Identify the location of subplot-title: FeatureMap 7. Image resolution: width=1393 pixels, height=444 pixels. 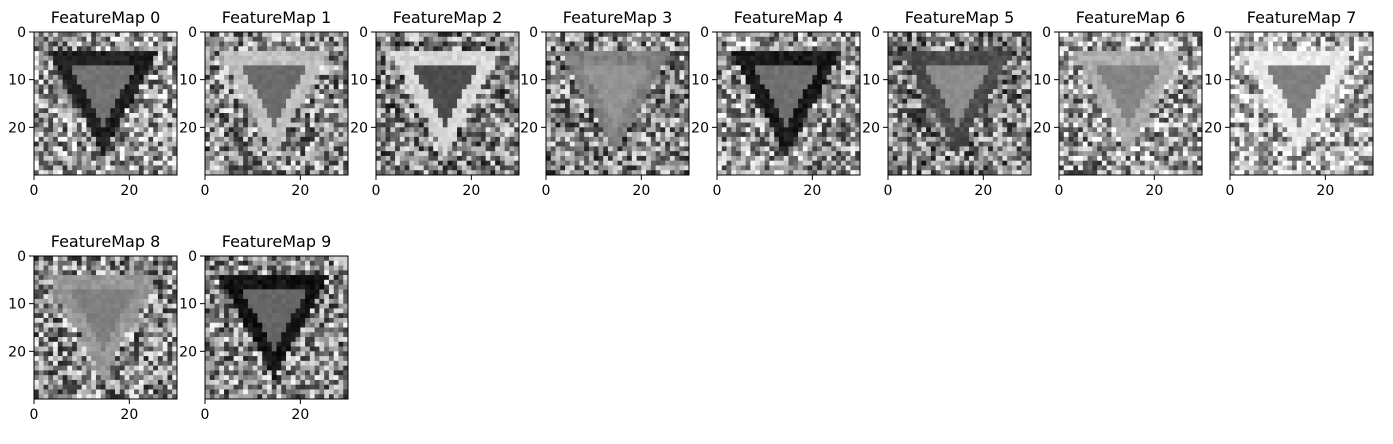
(1302, 17).